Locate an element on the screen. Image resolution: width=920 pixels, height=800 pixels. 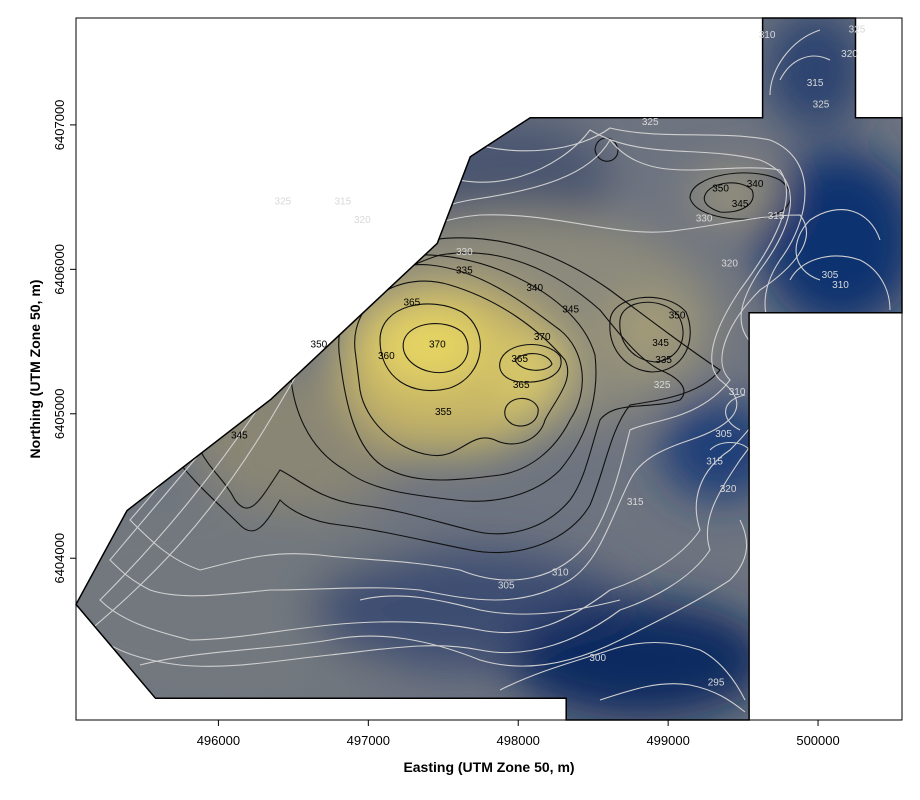
y-axis: 6404000 6405000 6406000 6407000 is located at coordinates (64, 342).